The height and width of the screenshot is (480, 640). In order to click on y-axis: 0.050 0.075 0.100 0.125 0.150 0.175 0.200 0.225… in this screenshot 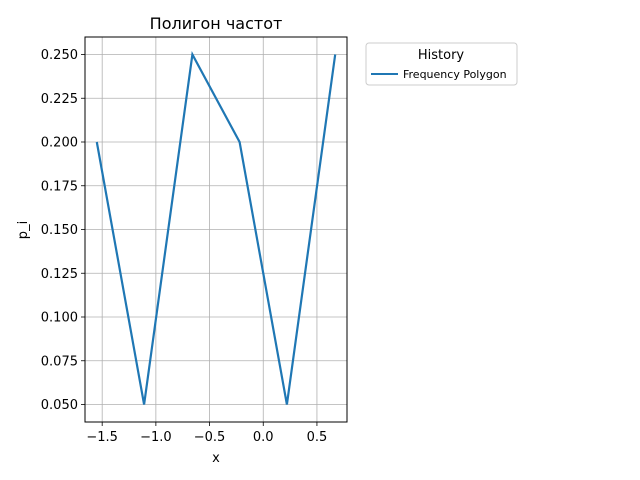, I will do `click(63, 230)`.